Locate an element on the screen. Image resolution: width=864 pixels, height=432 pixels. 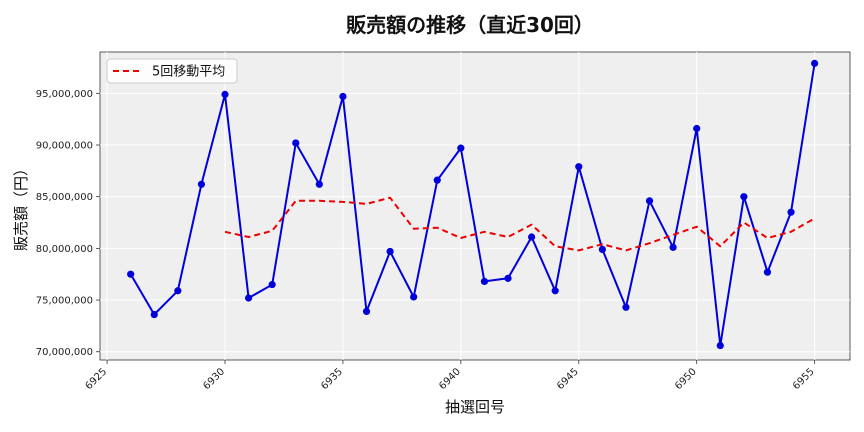
y-tick-label: 75,000,000 is located at coordinates (64, 301).